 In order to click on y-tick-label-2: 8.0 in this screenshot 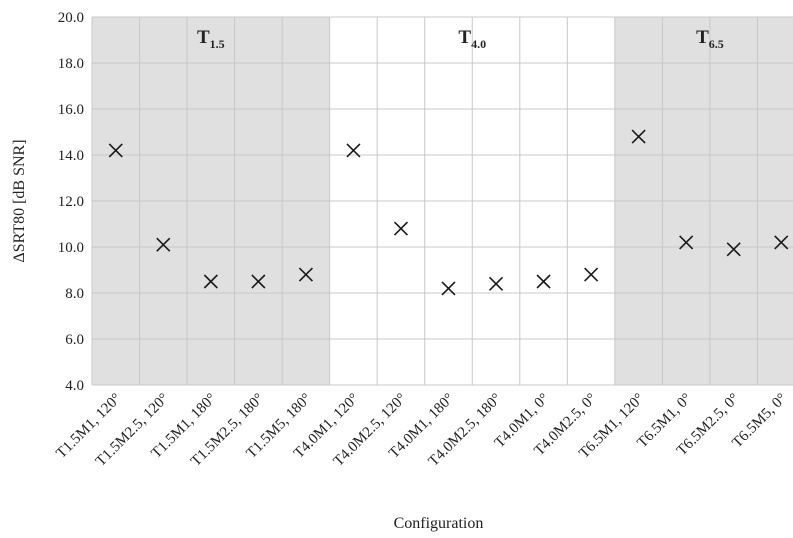, I will do `click(74, 294)`.